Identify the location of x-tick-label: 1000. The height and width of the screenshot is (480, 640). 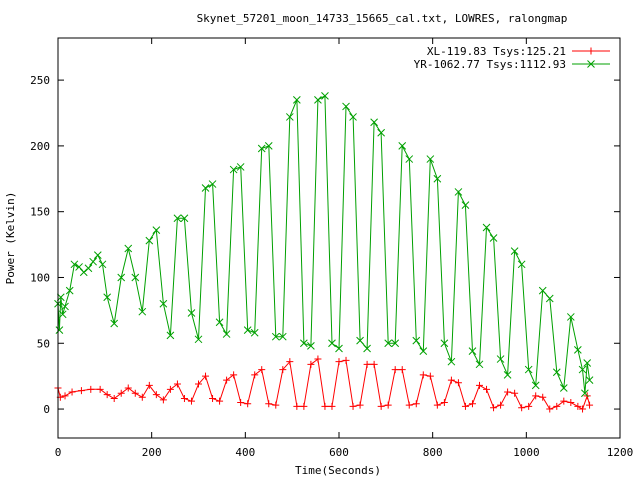
(526, 452).